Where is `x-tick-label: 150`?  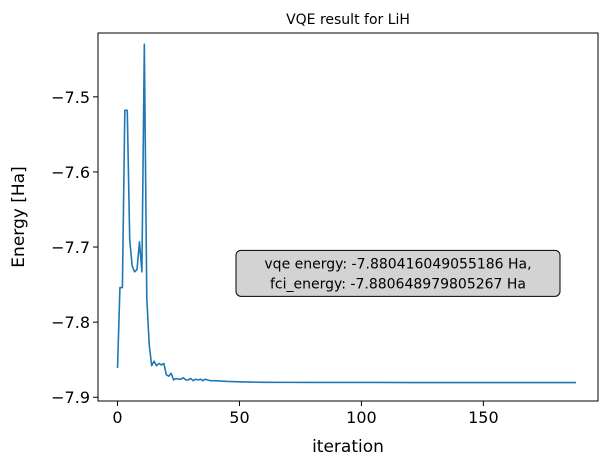 x-tick-label: 150 is located at coordinates (483, 417).